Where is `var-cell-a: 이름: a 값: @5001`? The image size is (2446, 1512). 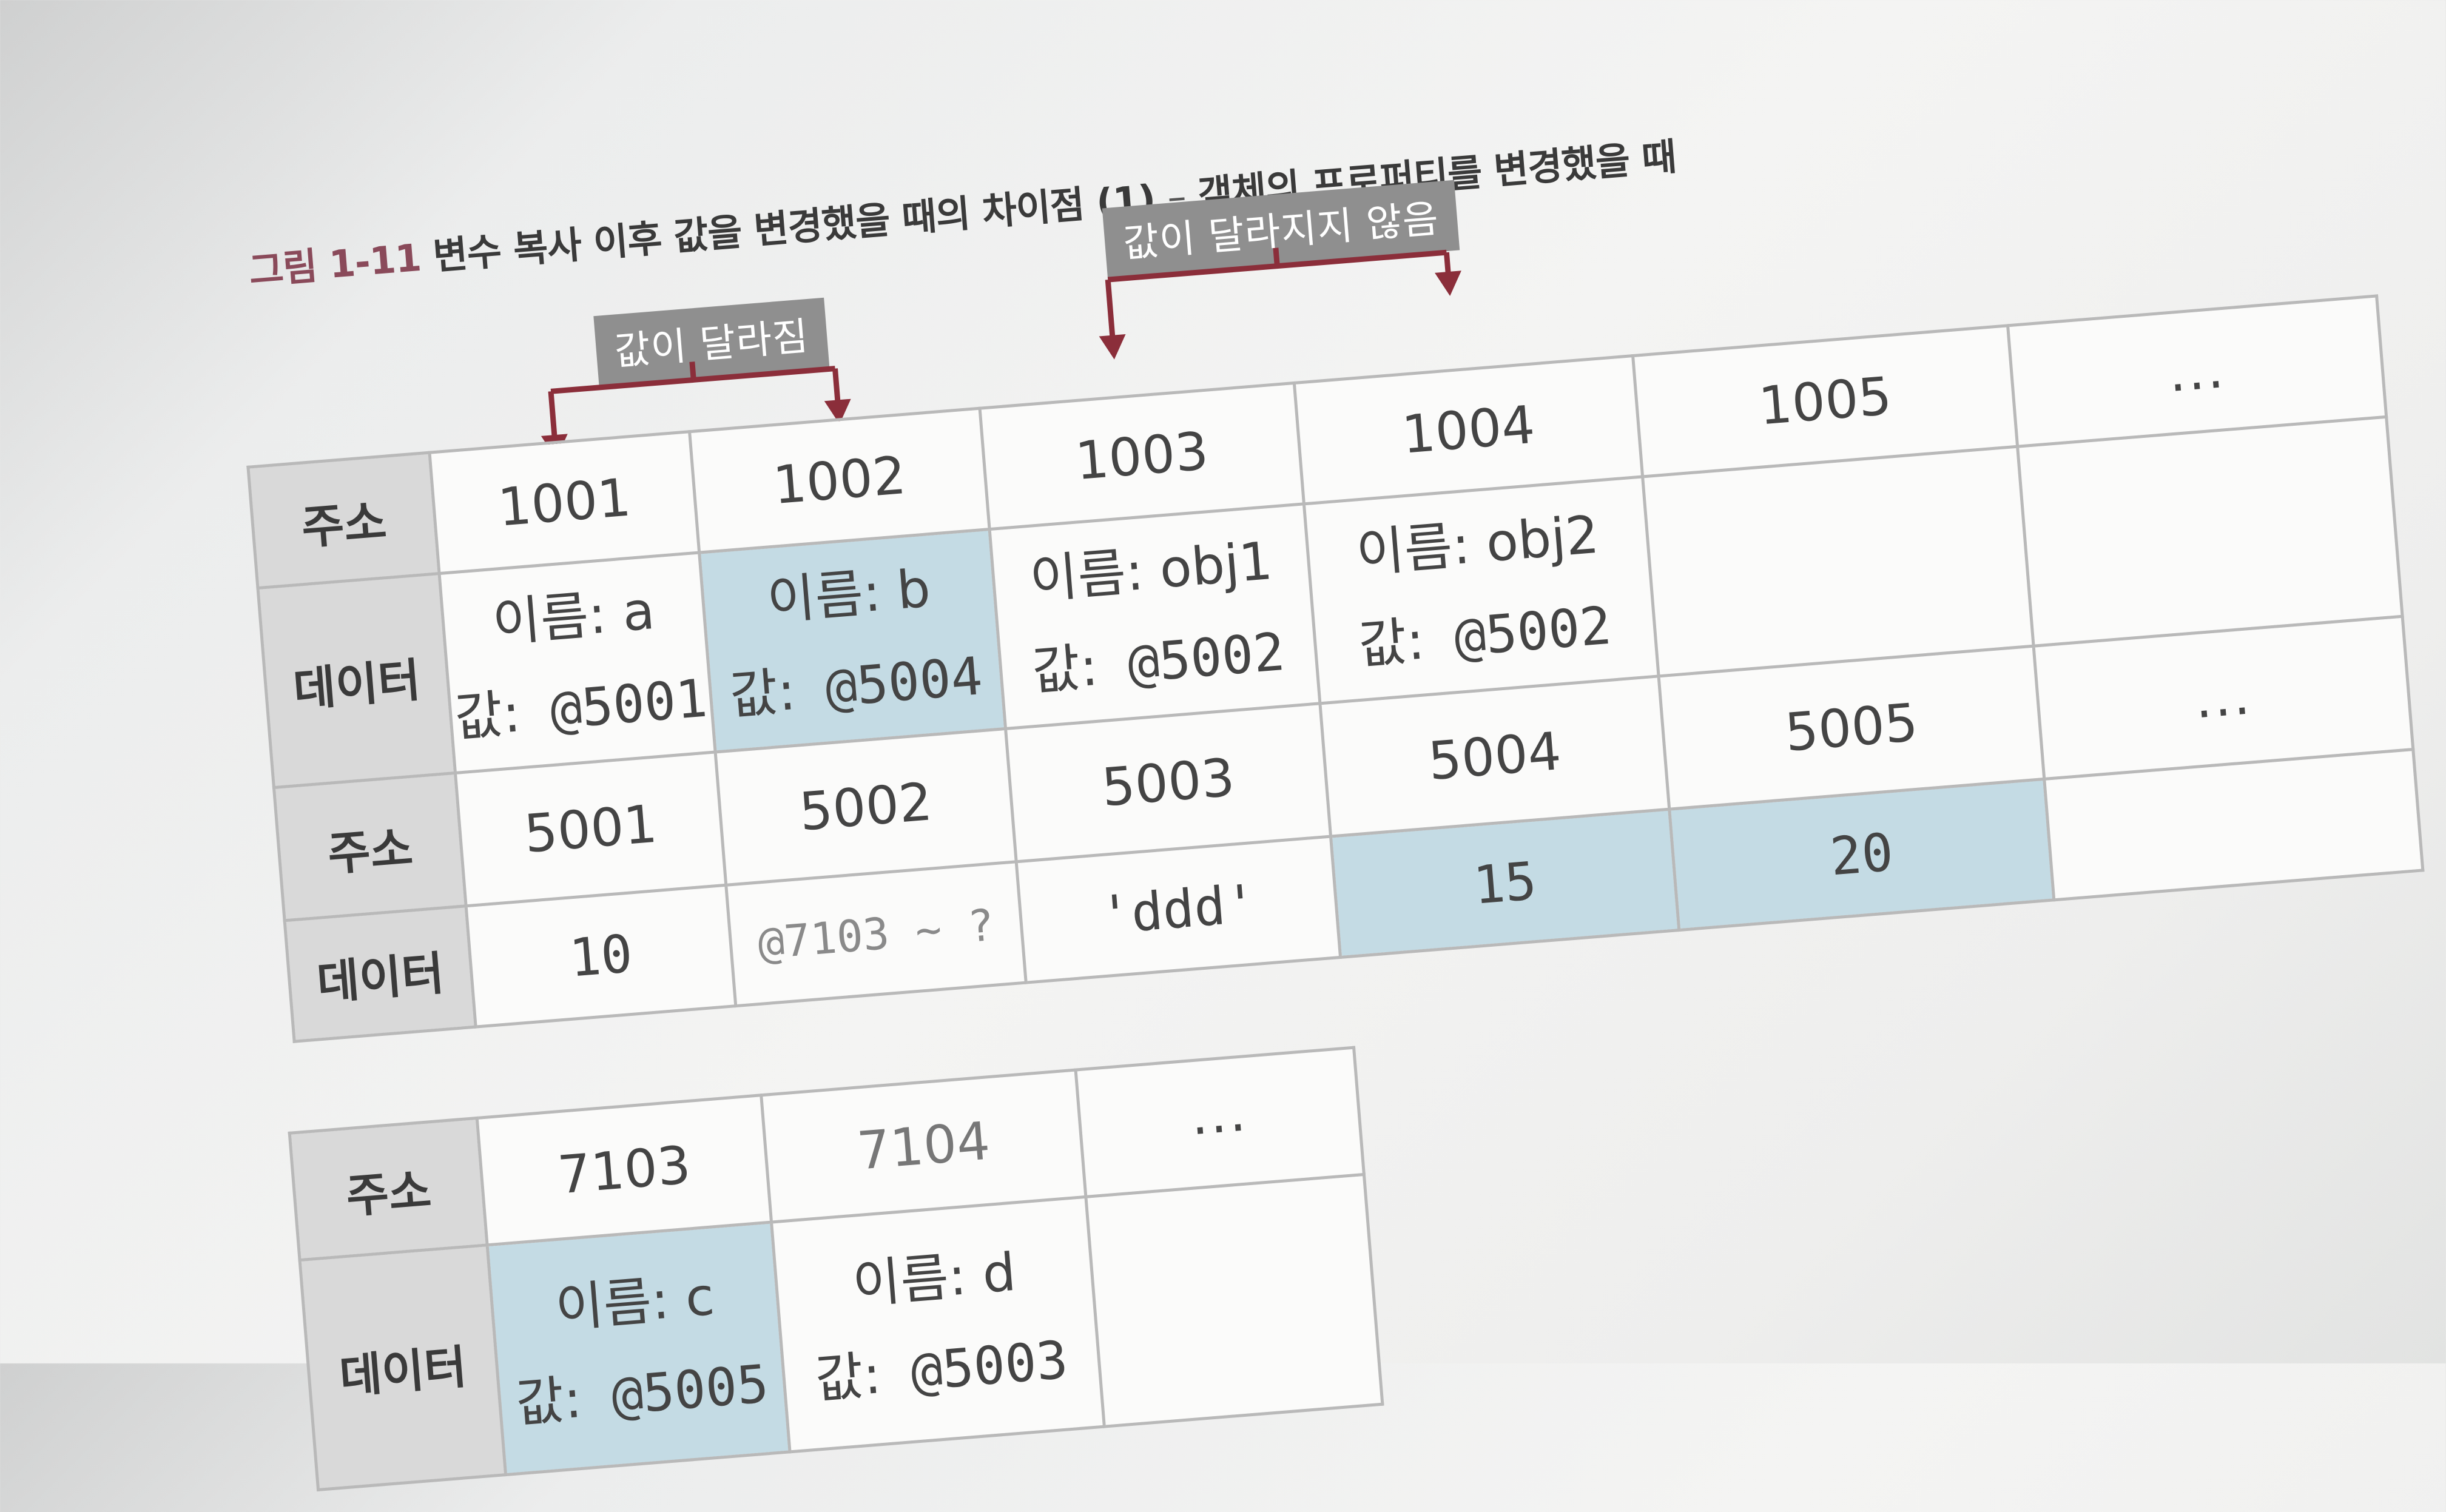
var-cell-a: 이름: a 값: @5001 is located at coordinates (577, 663).